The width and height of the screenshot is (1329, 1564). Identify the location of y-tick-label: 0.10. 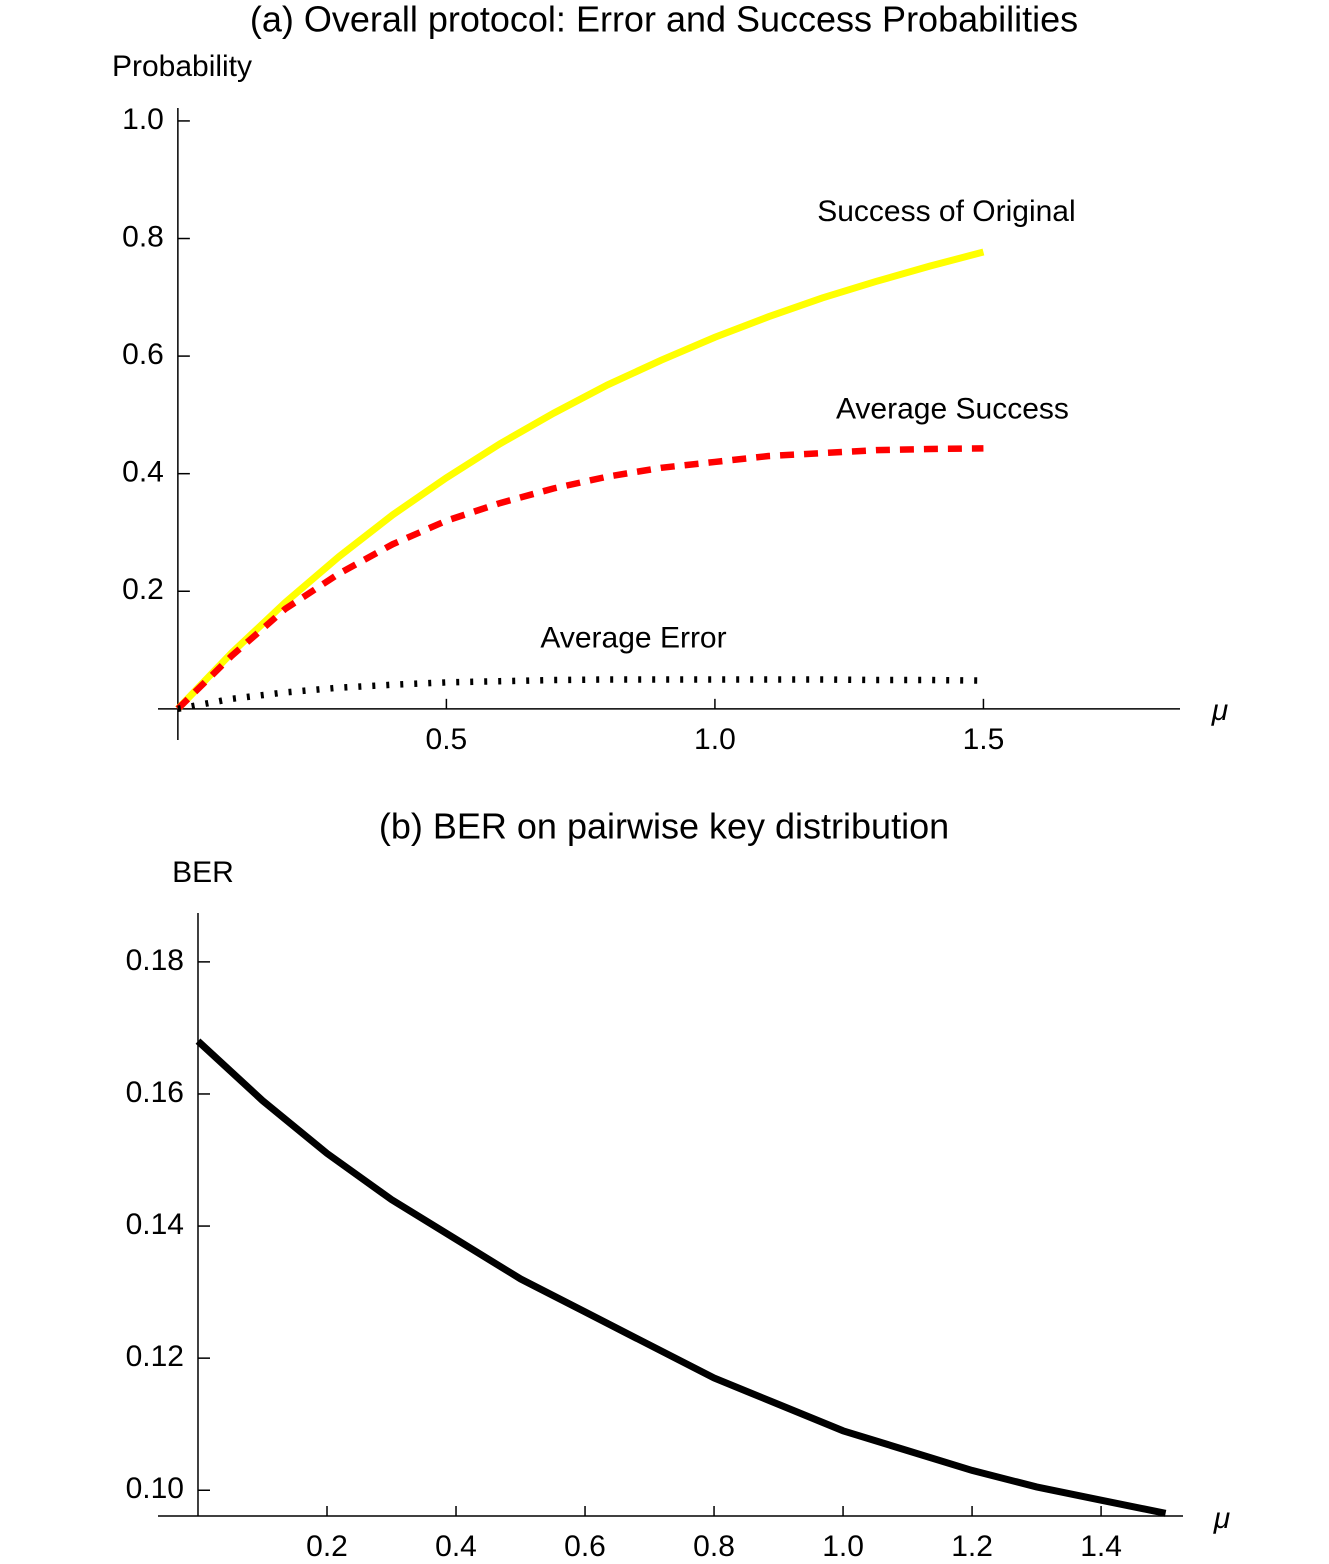
(155, 1488).